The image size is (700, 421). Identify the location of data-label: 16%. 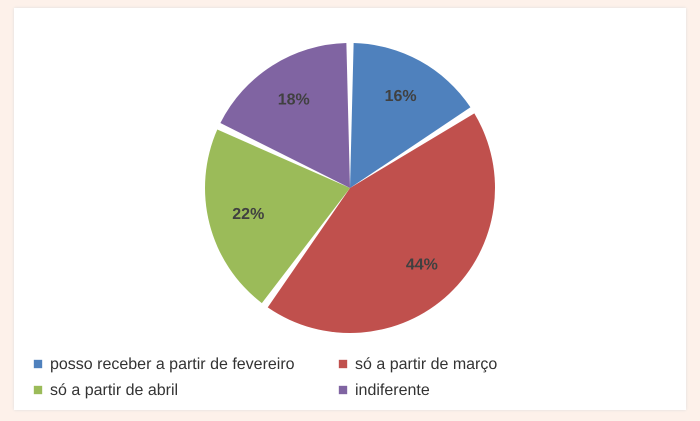
(400, 96).